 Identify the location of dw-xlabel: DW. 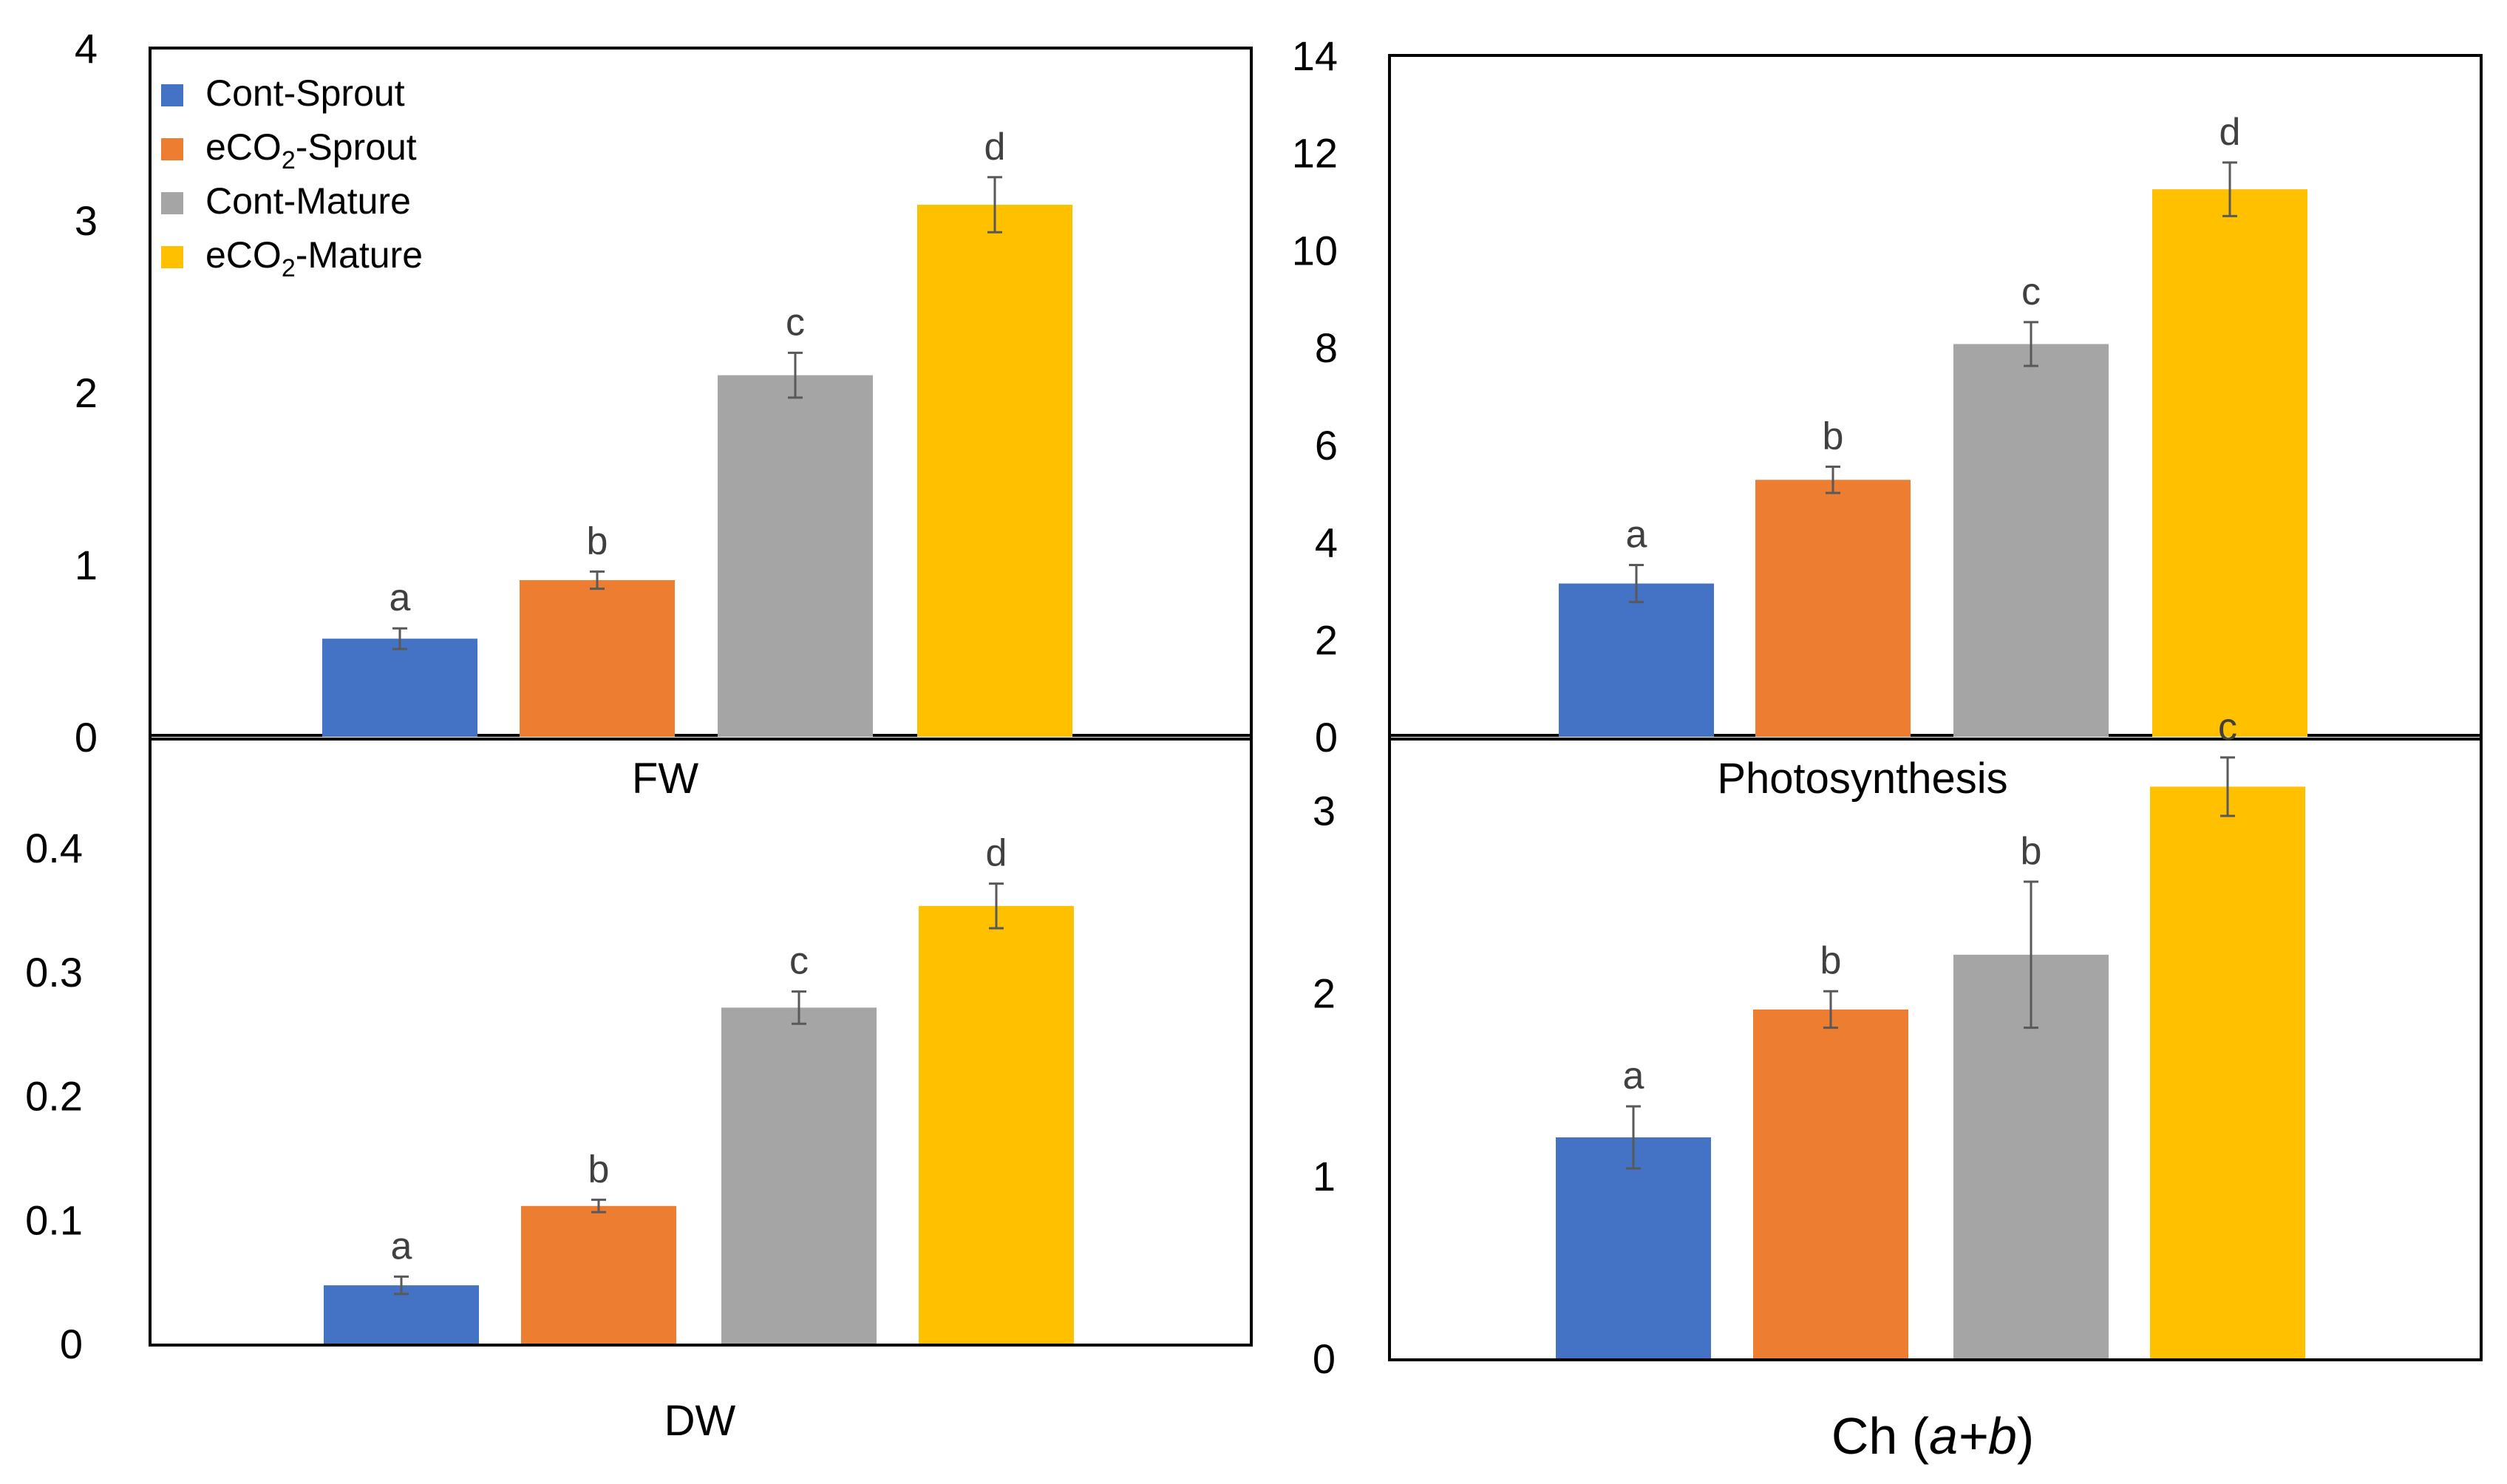
(700, 1421).